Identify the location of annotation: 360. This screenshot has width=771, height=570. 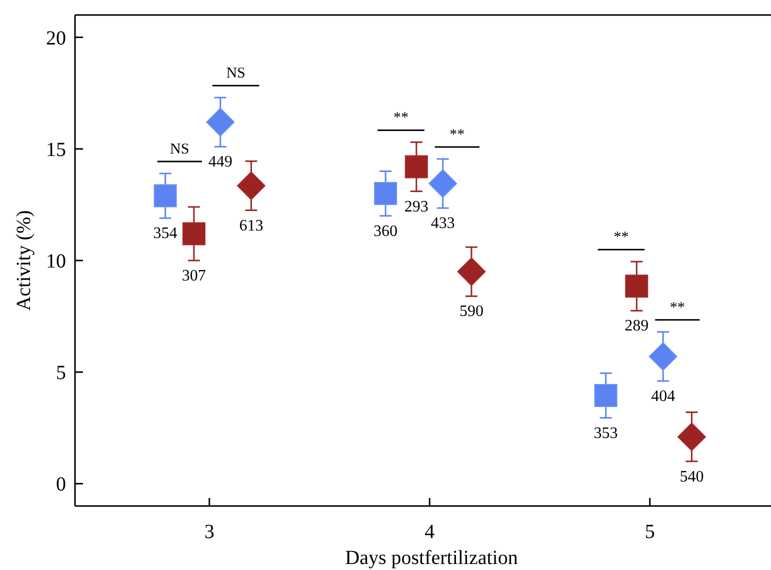
(386, 231).